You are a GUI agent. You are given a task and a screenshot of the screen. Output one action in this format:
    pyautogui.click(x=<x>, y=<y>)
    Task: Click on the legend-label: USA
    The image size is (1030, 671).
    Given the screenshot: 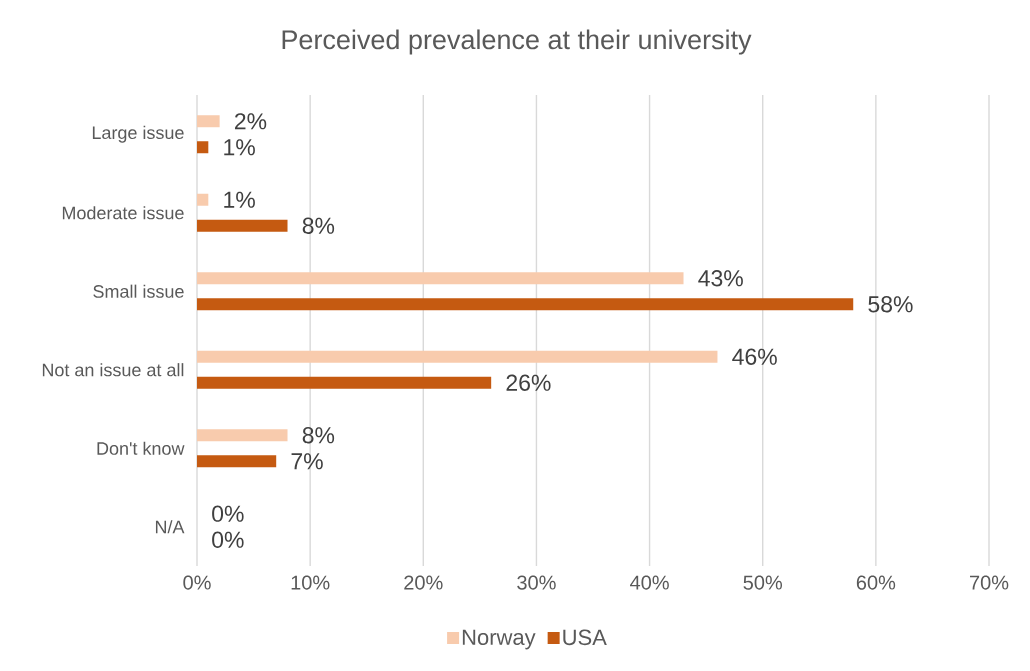 What is the action you would take?
    pyautogui.click(x=585, y=637)
    